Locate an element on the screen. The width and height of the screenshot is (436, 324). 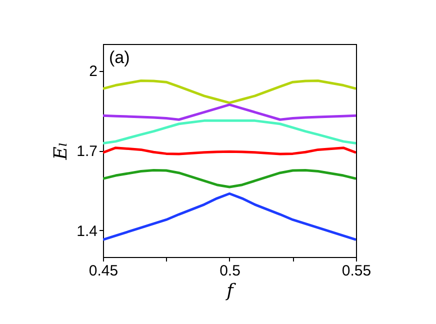
x-tick-label: 0.55 is located at coordinates (357, 271).